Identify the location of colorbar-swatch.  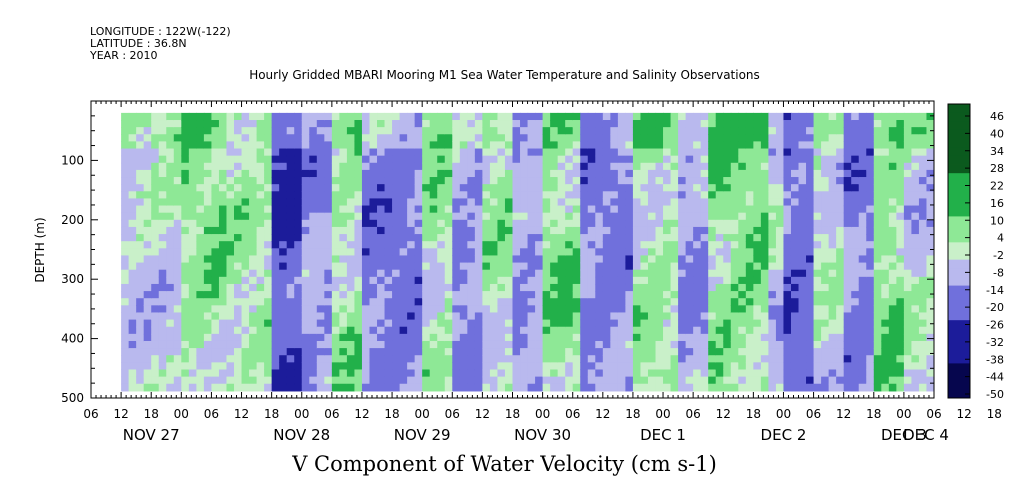
(959, 359).